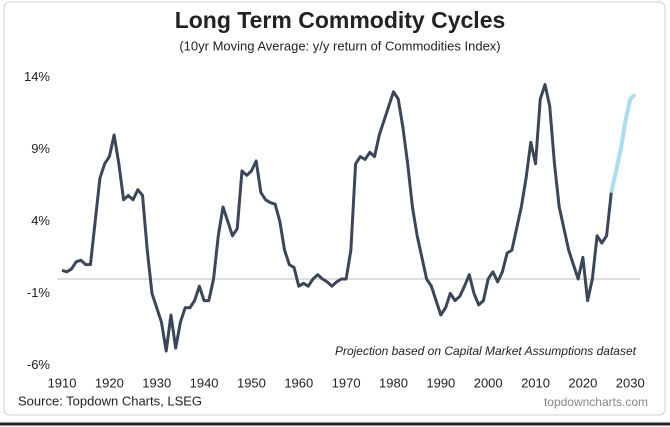 This screenshot has width=670, height=427. I want to click on x-tick-label: 2030, so click(630, 382).